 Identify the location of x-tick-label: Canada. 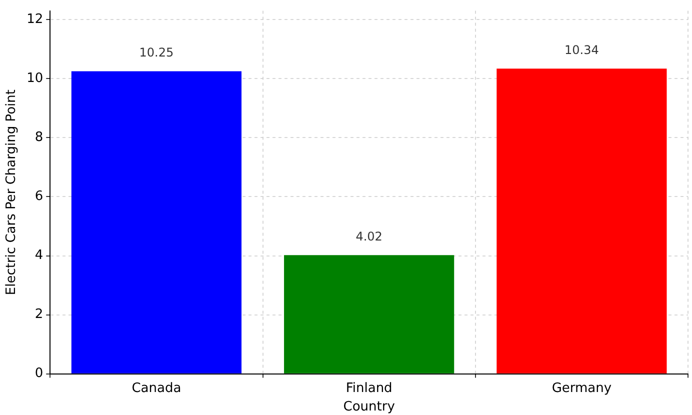
(157, 388).